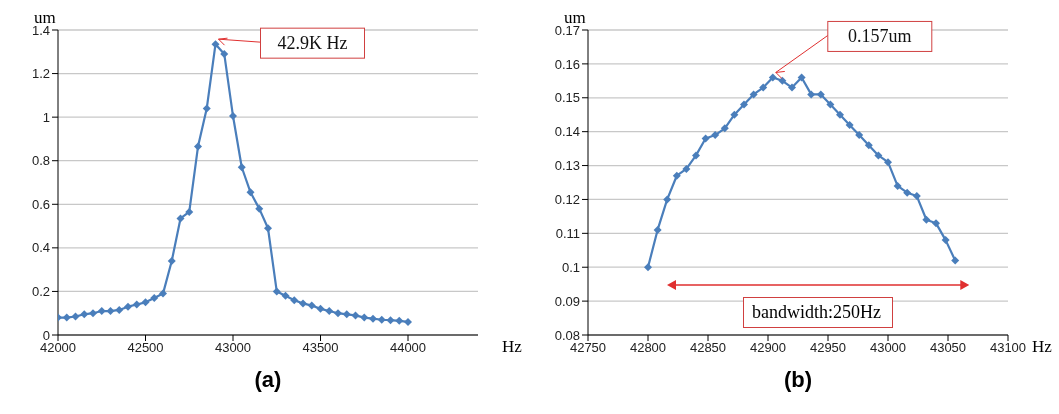 This screenshot has width=1059, height=414. Describe the element at coordinates (320, 348) in the screenshot. I see `x-tick-label: 43500` at that location.